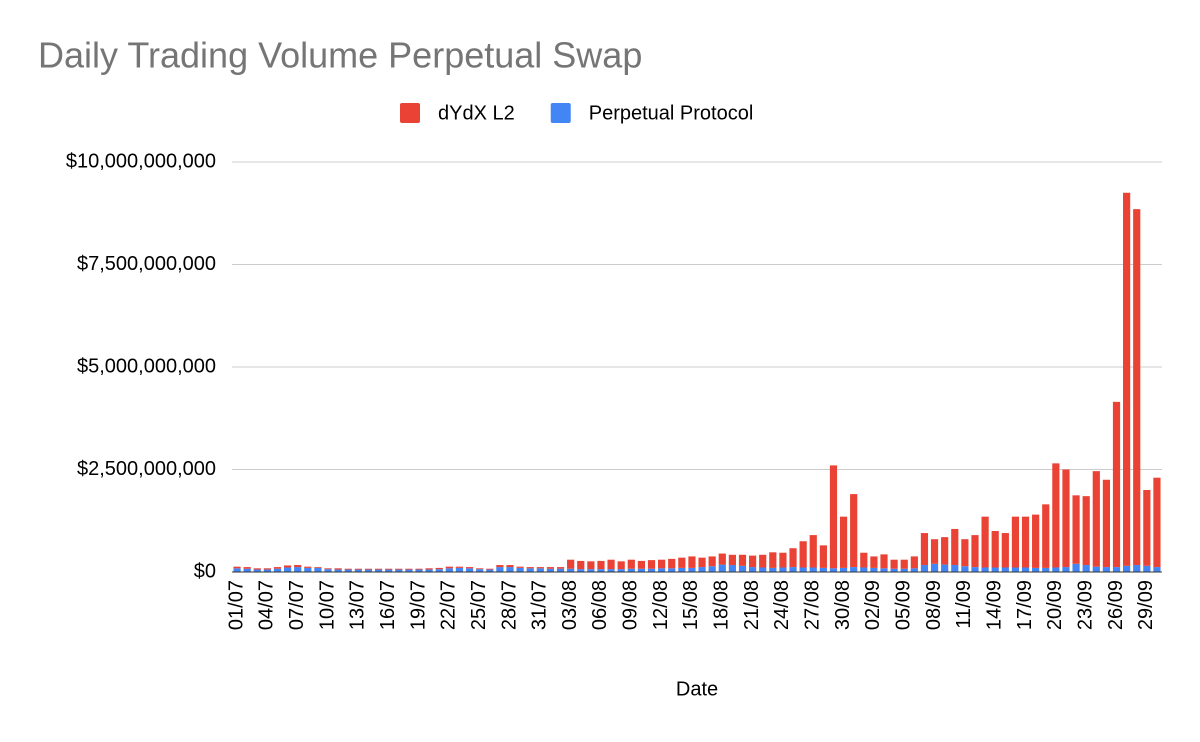 This screenshot has height=742, width=1200. Describe the element at coordinates (509, 605) in the screenshot. I see `x-tick-label: 28/07` at that location.